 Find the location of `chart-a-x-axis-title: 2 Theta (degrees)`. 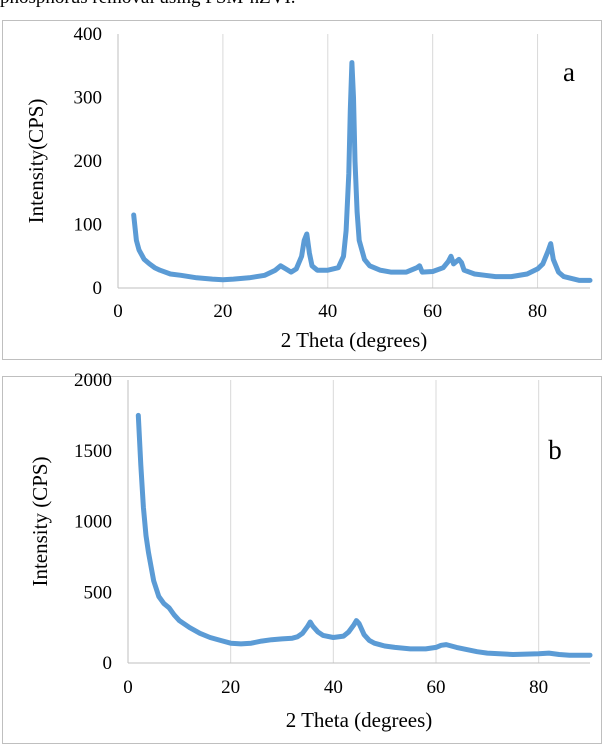

chart-a-x-axis-title: 2 Theta (degrees) is located at coordinates (354, 340).